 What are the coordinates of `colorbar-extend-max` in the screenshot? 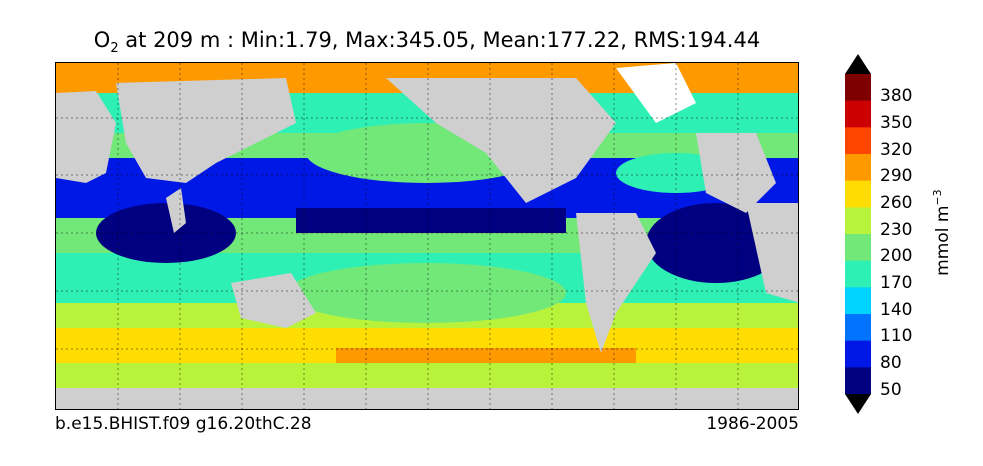 It's located at (858, 64).